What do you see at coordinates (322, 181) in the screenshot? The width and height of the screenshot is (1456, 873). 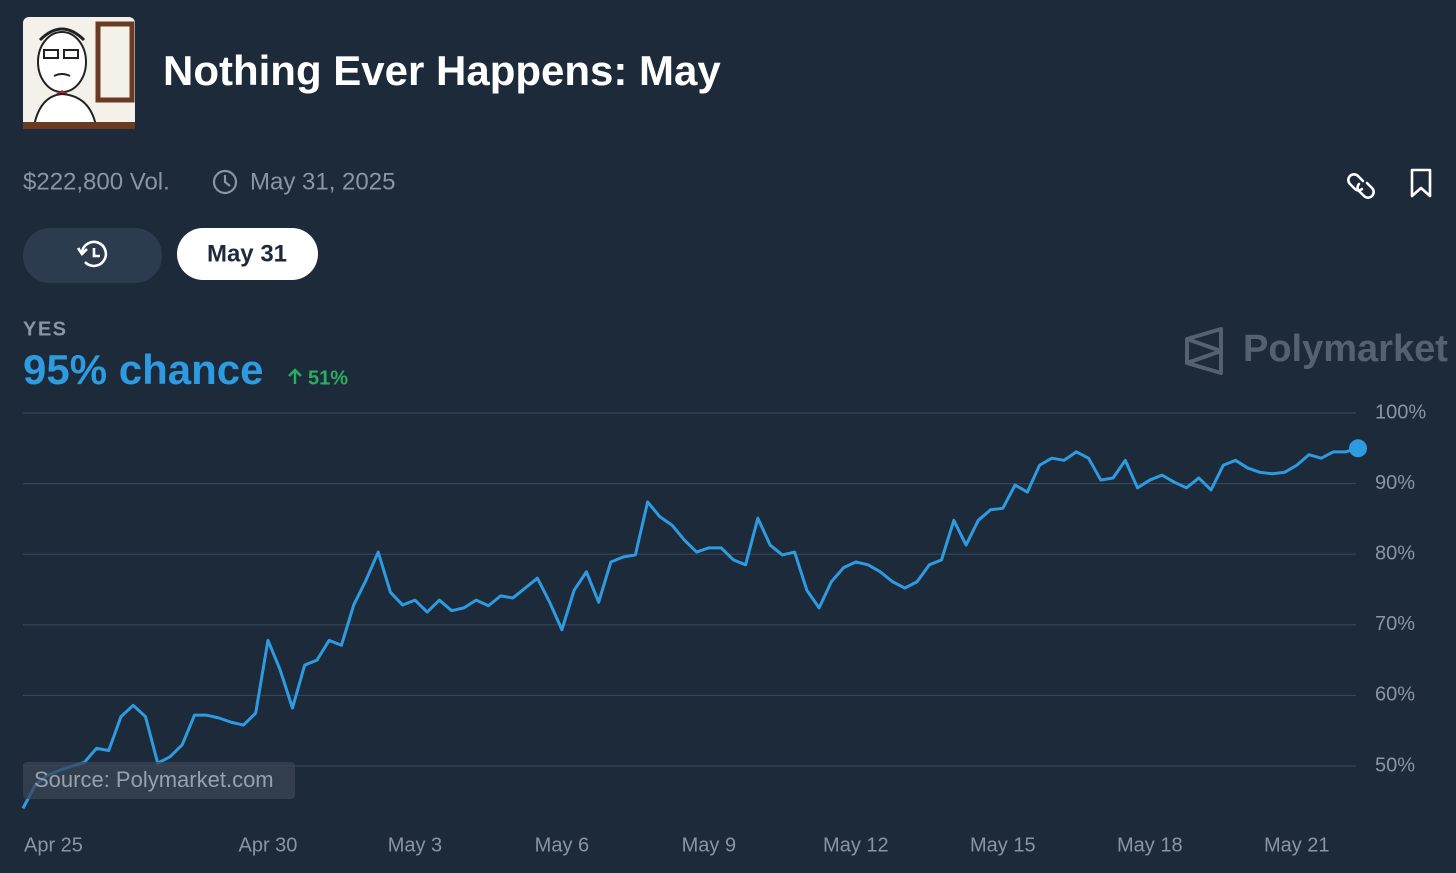 I see `end-date: May 31, 2025` at bounding box center [322, 181].